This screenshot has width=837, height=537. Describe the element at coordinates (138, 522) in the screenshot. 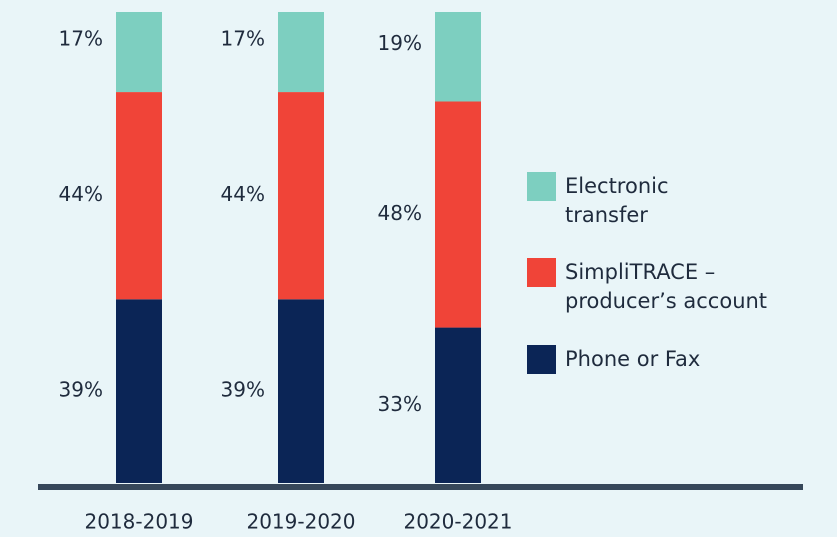

I see `x-tick-label: 2018-2019` at that location.